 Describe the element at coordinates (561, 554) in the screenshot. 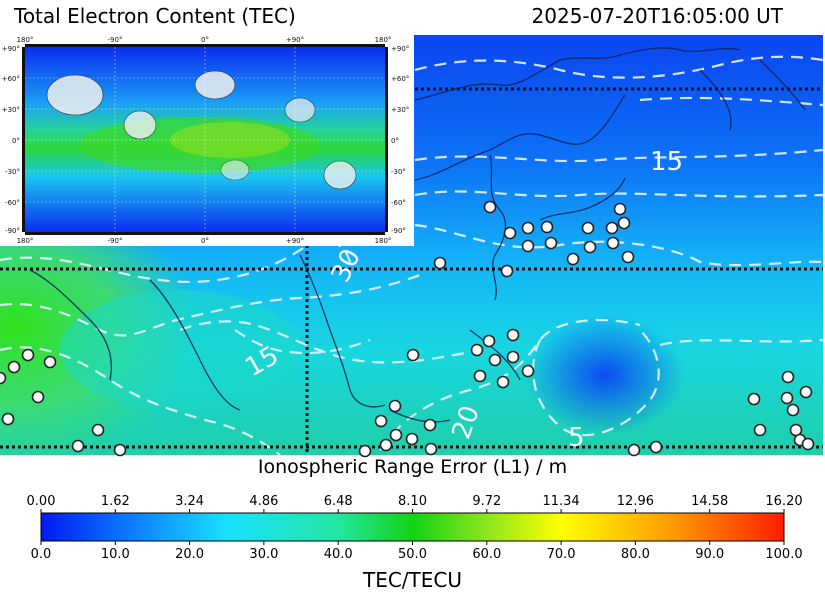

I see `tec-tick-label: 70.0` at that location.